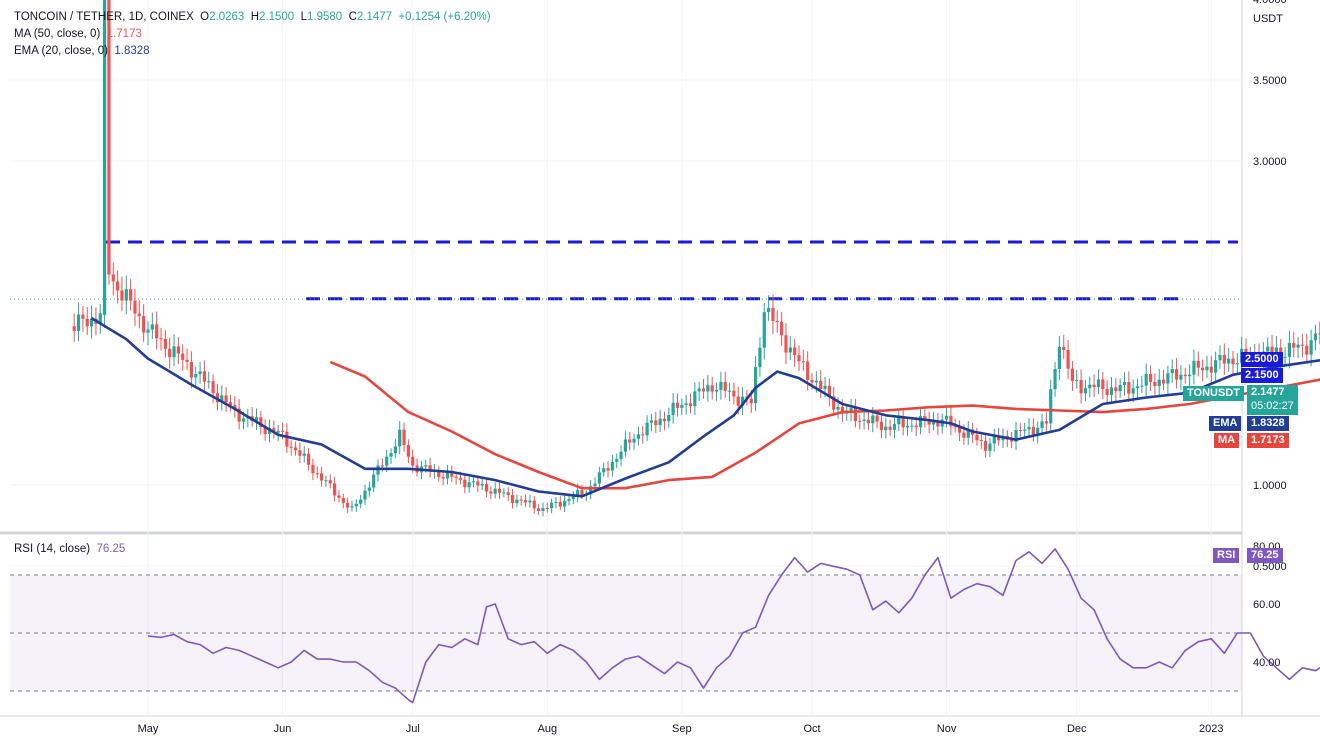 This screenshot has height=750, width=1320. I want to click on ticker-badge: TONUSDT, so click(1213, 393).